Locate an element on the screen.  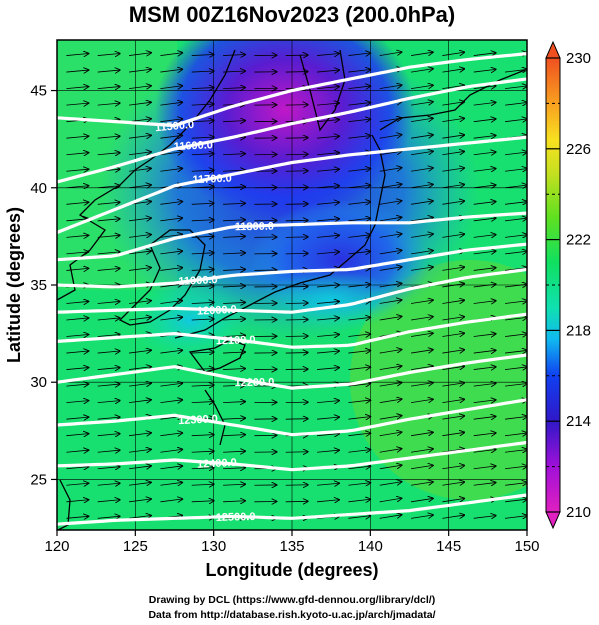
y-tick-label: 25 is located at coordinates (38, 479).